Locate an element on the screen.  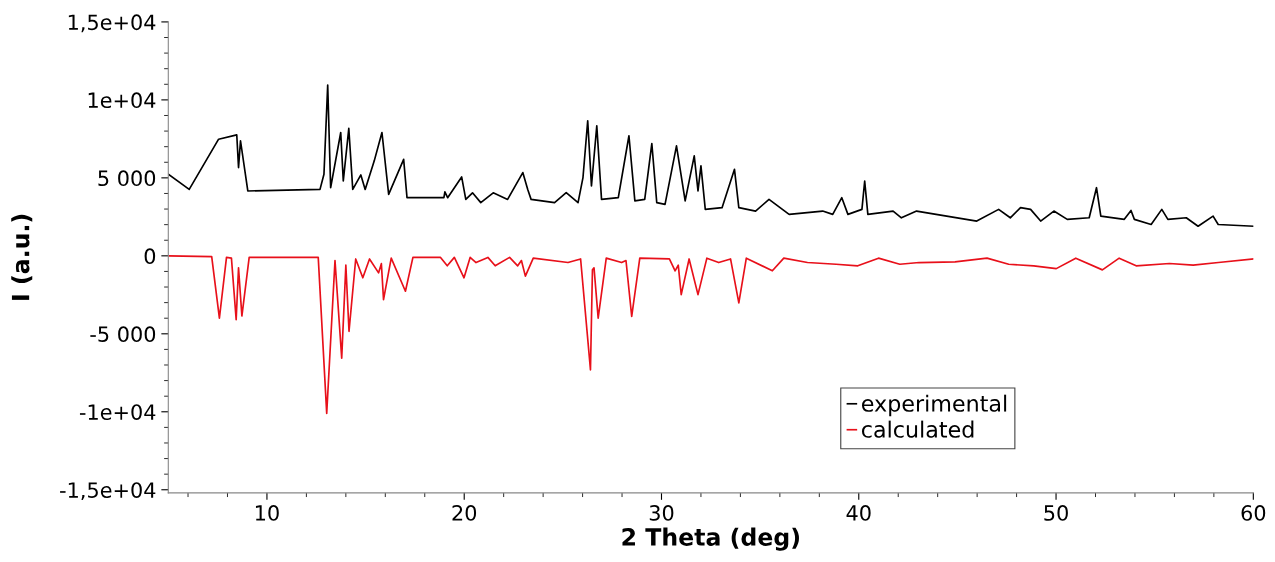
y-tick-label: 0 is located at coordinates (150, 256).